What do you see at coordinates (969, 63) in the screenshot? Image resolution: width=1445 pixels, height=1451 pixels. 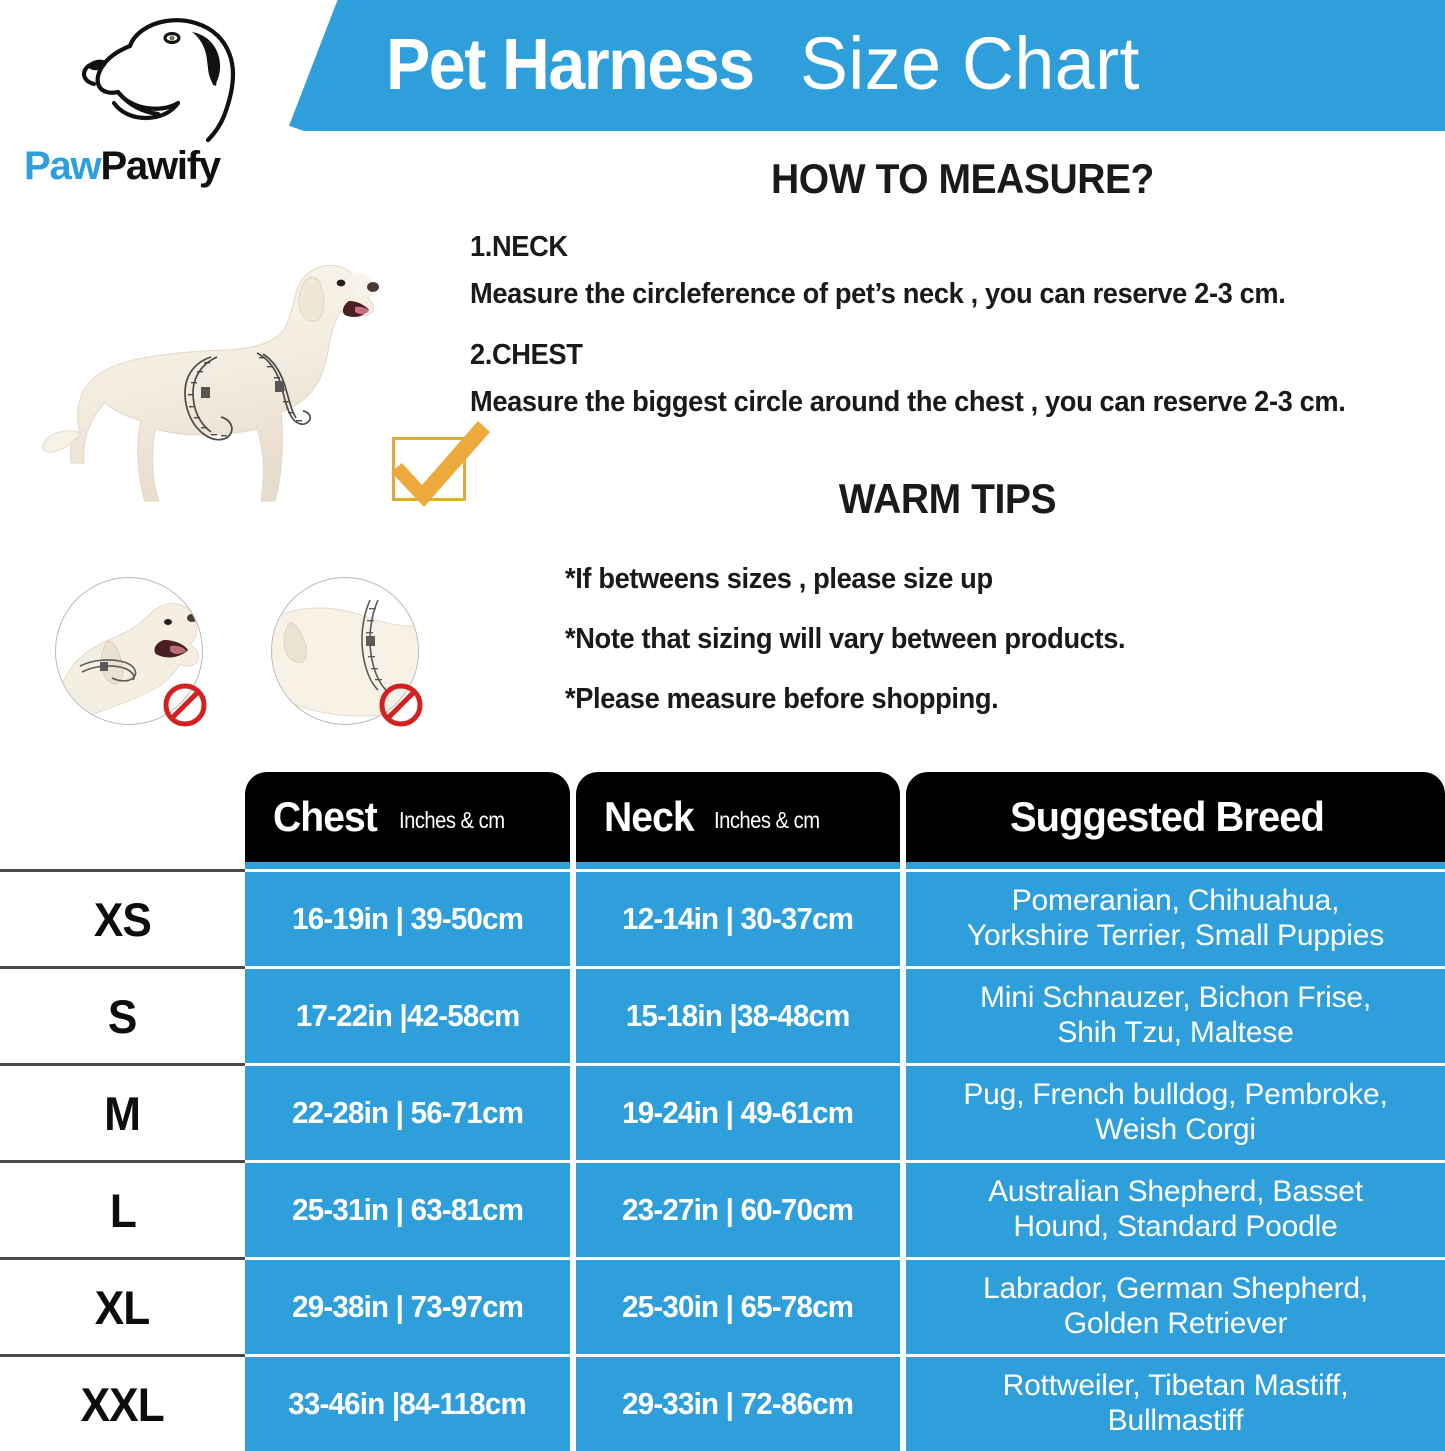 I see `page-title-secondary: Size Chart` at bounding box center [969, 63].